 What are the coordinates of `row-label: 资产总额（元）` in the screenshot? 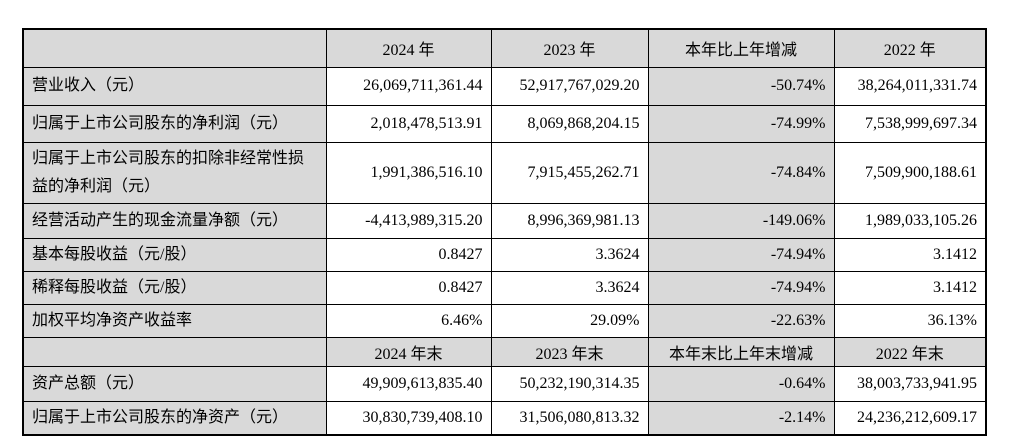 It's located at (174, 383).